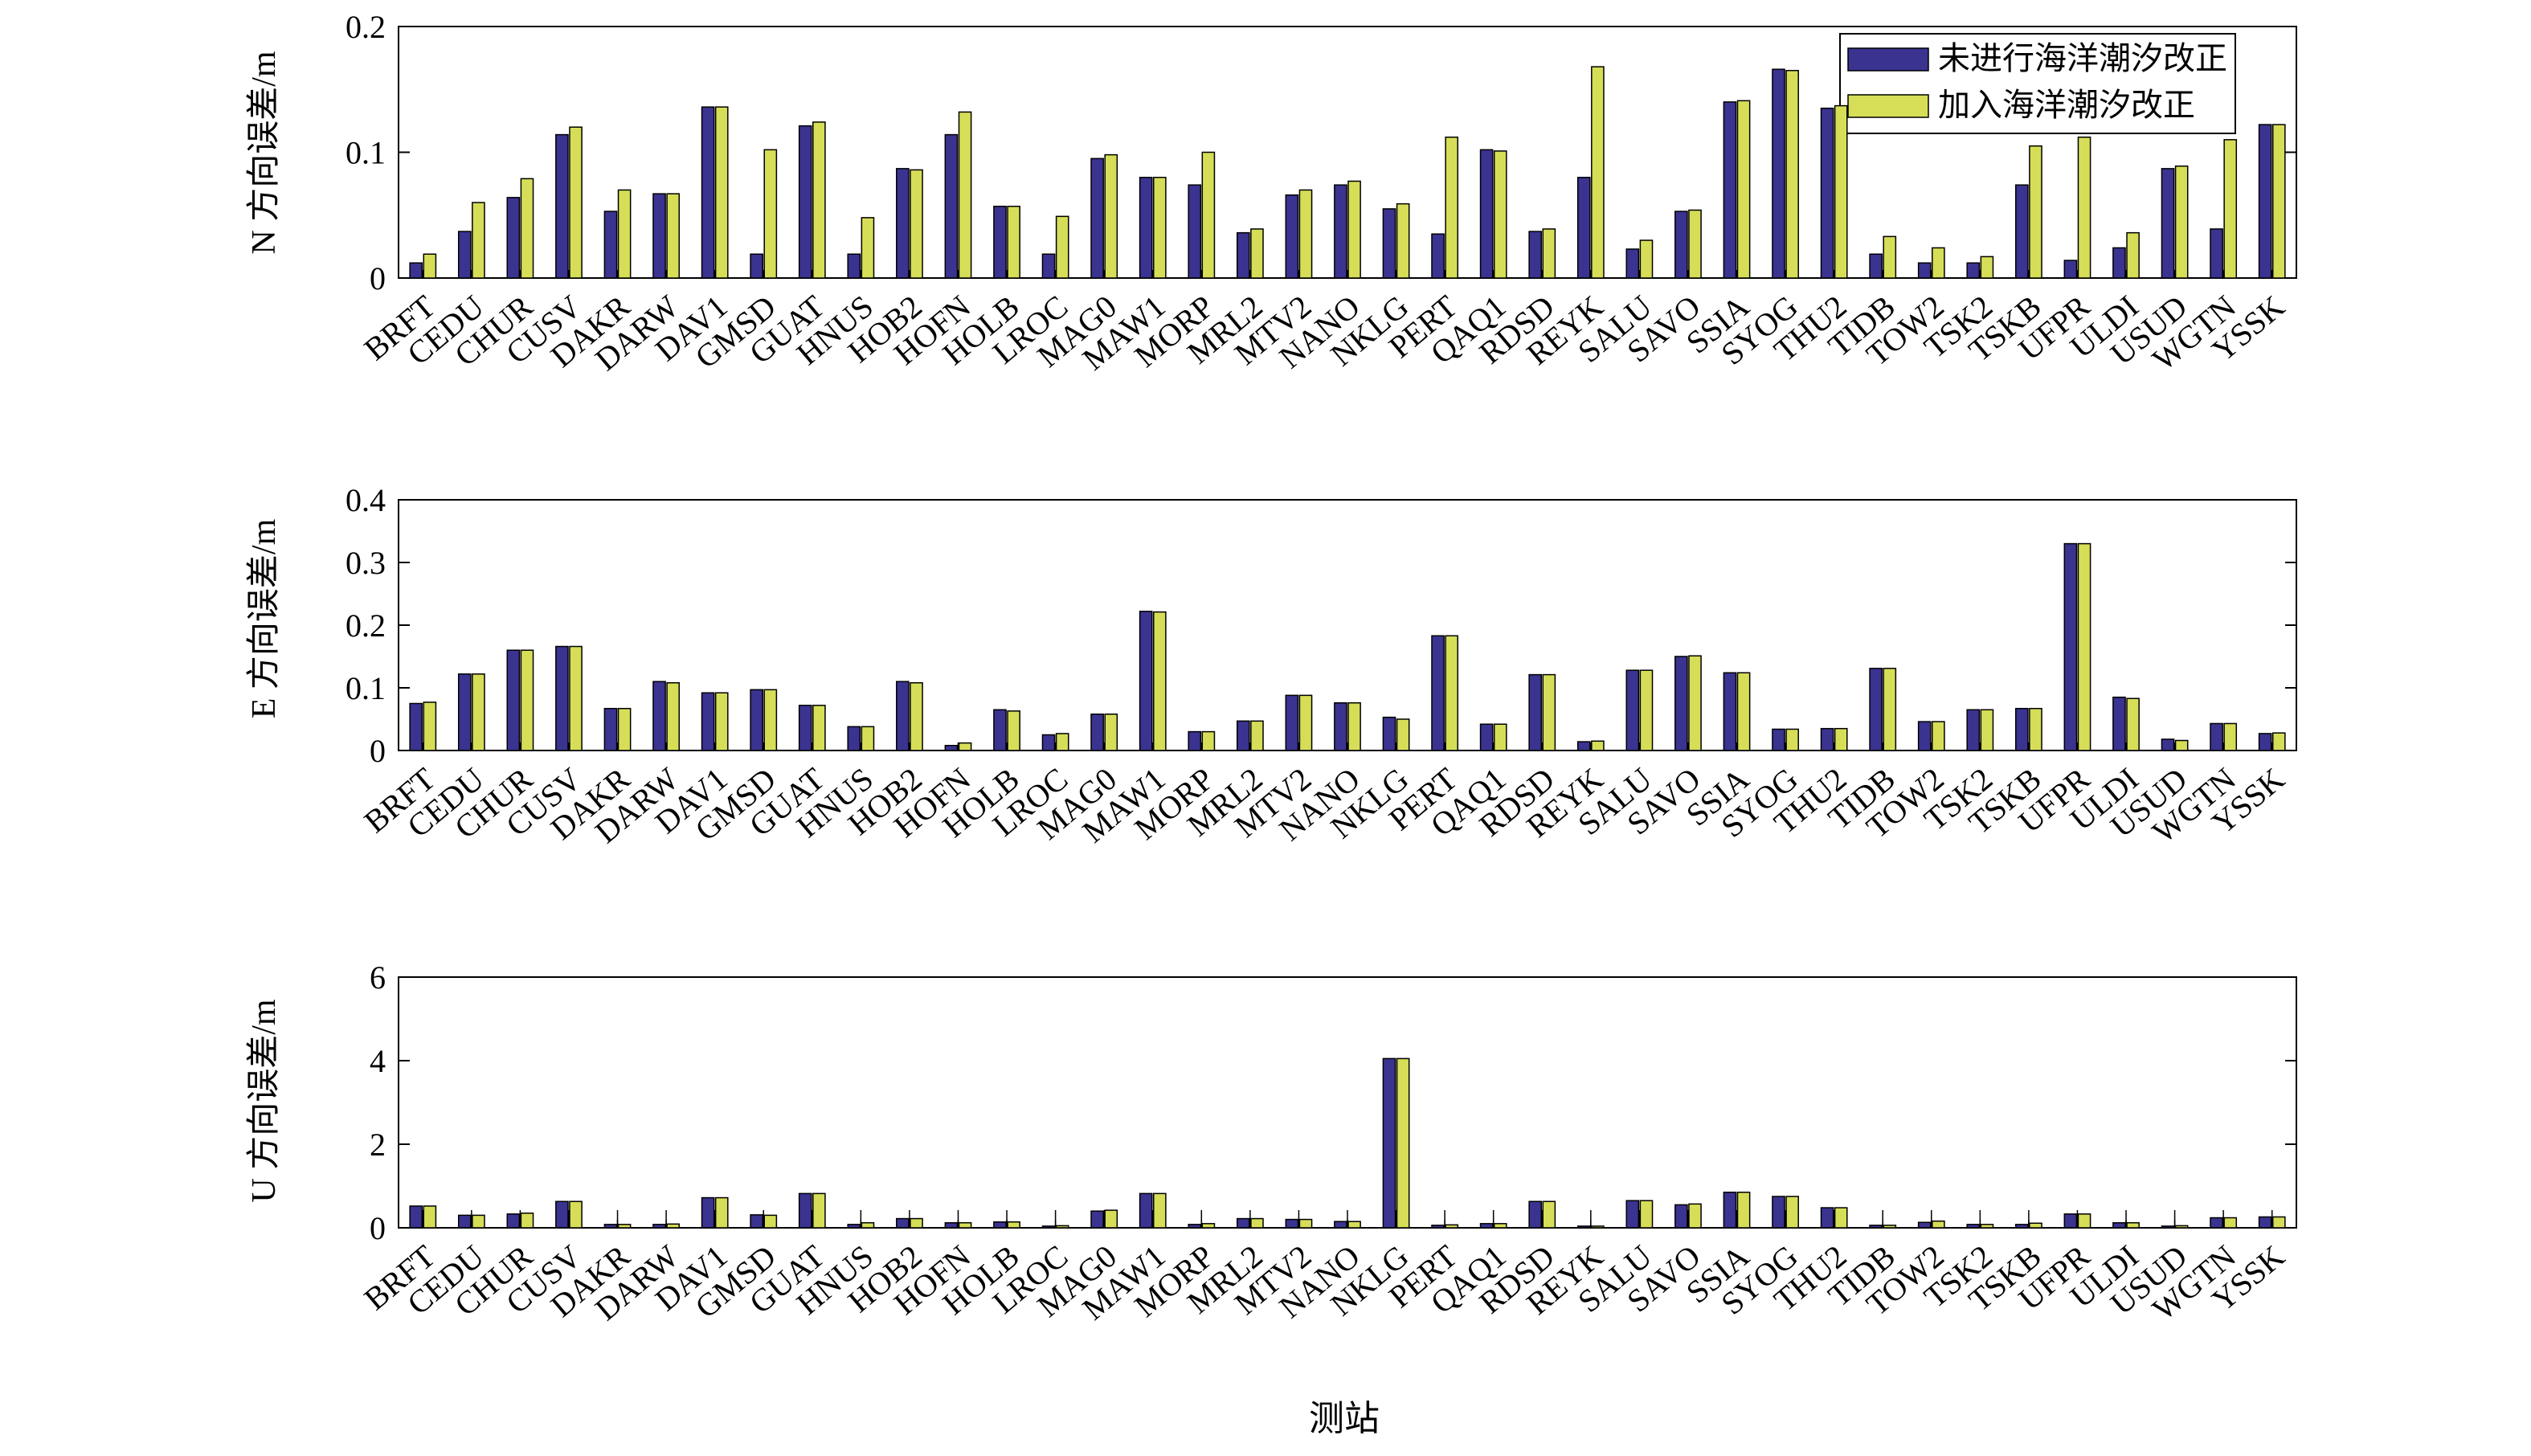  Describe the element at coordinates (1792, 1212) in the screenshot. I see `bar-series-b-syog` at that location.